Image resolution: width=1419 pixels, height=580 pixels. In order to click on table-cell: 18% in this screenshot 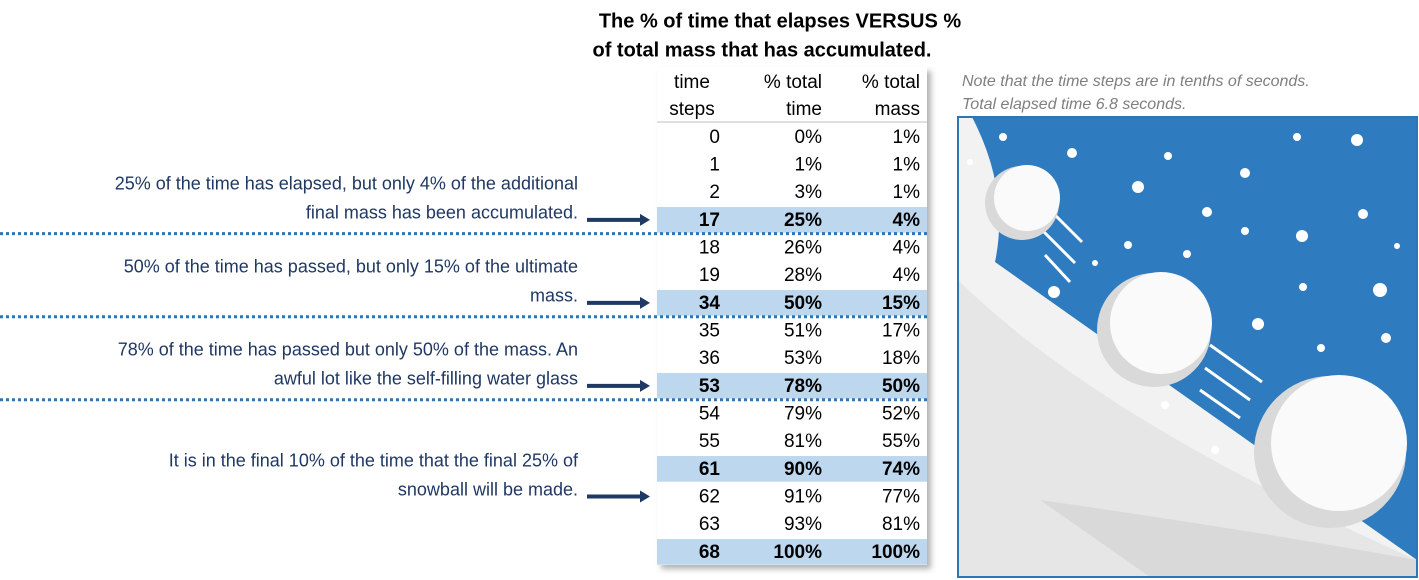, I will do `click(901, 358)`.